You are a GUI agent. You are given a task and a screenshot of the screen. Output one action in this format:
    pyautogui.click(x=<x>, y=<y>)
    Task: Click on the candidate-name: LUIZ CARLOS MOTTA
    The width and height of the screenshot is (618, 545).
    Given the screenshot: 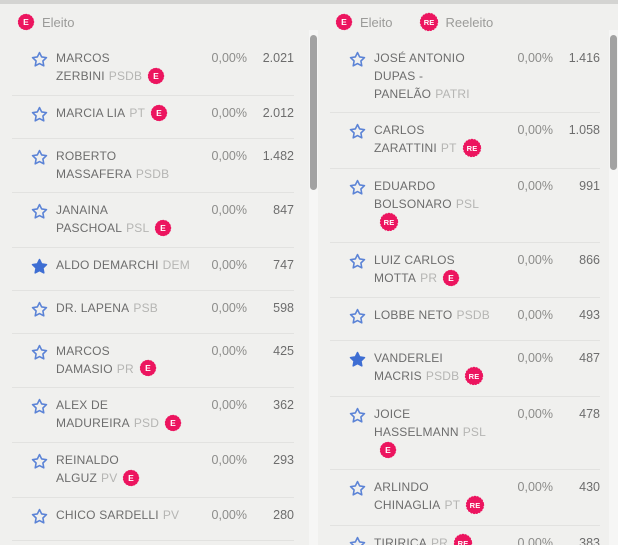 What is the action you would take?
    pyautogui.click(x=414, y=269)
    